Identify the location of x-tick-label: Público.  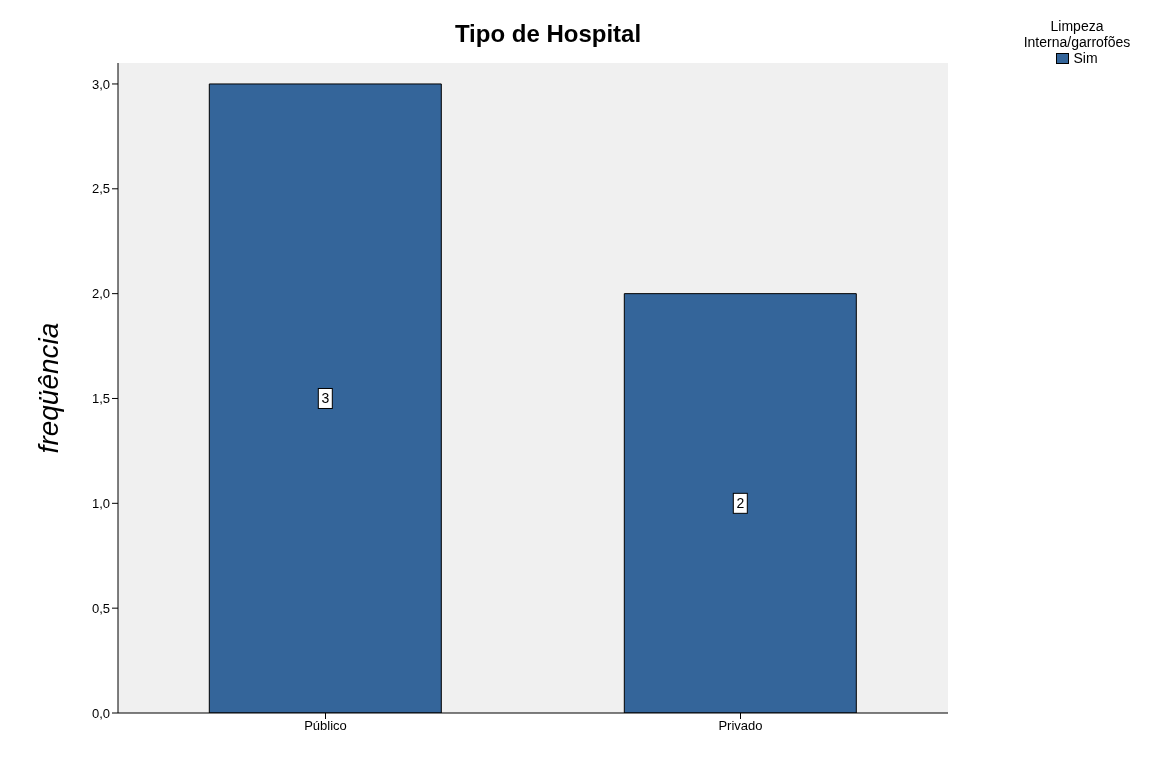
(325, 726).